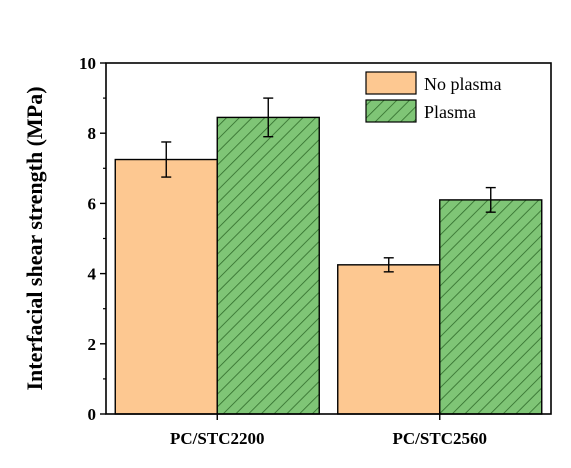 Image resolution: width=571 pixels, height=468 pixels. Describe the element at coordinates (217, 438) in the screenshot. I see `x-tick-label: PC/STC2200` at that location.